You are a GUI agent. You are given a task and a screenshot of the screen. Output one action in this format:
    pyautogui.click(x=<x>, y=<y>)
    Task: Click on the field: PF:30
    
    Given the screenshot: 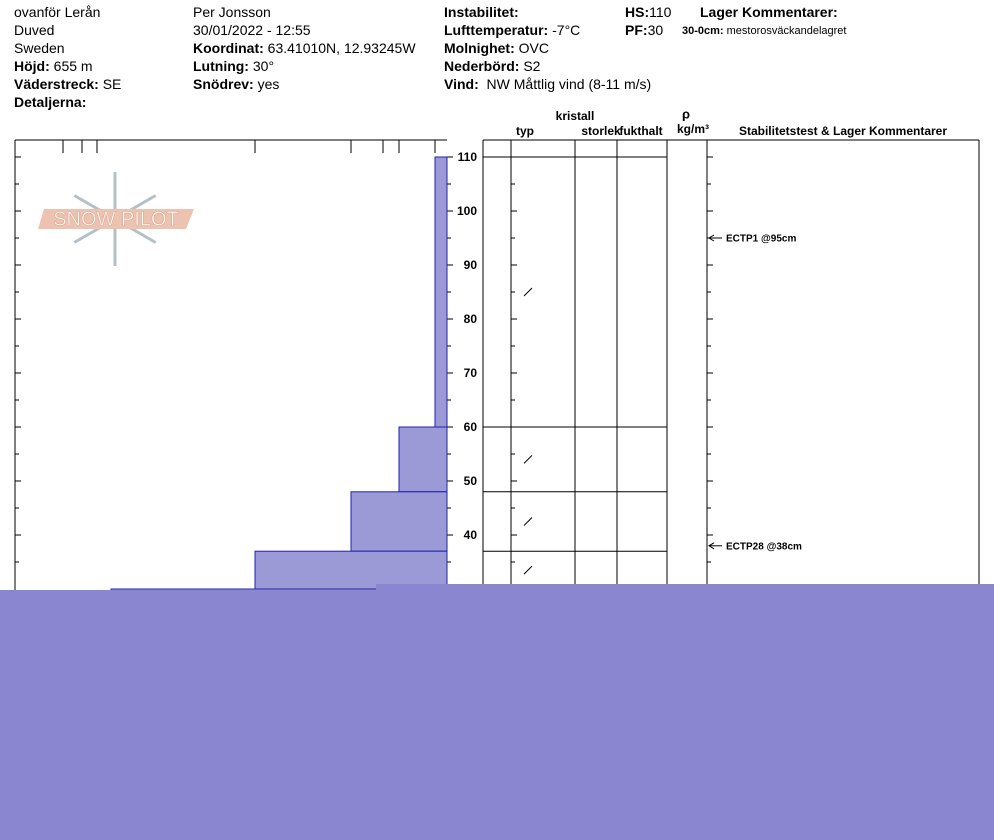 What is the action you would take?
    pyautogui.click(x=644, y=30)
    